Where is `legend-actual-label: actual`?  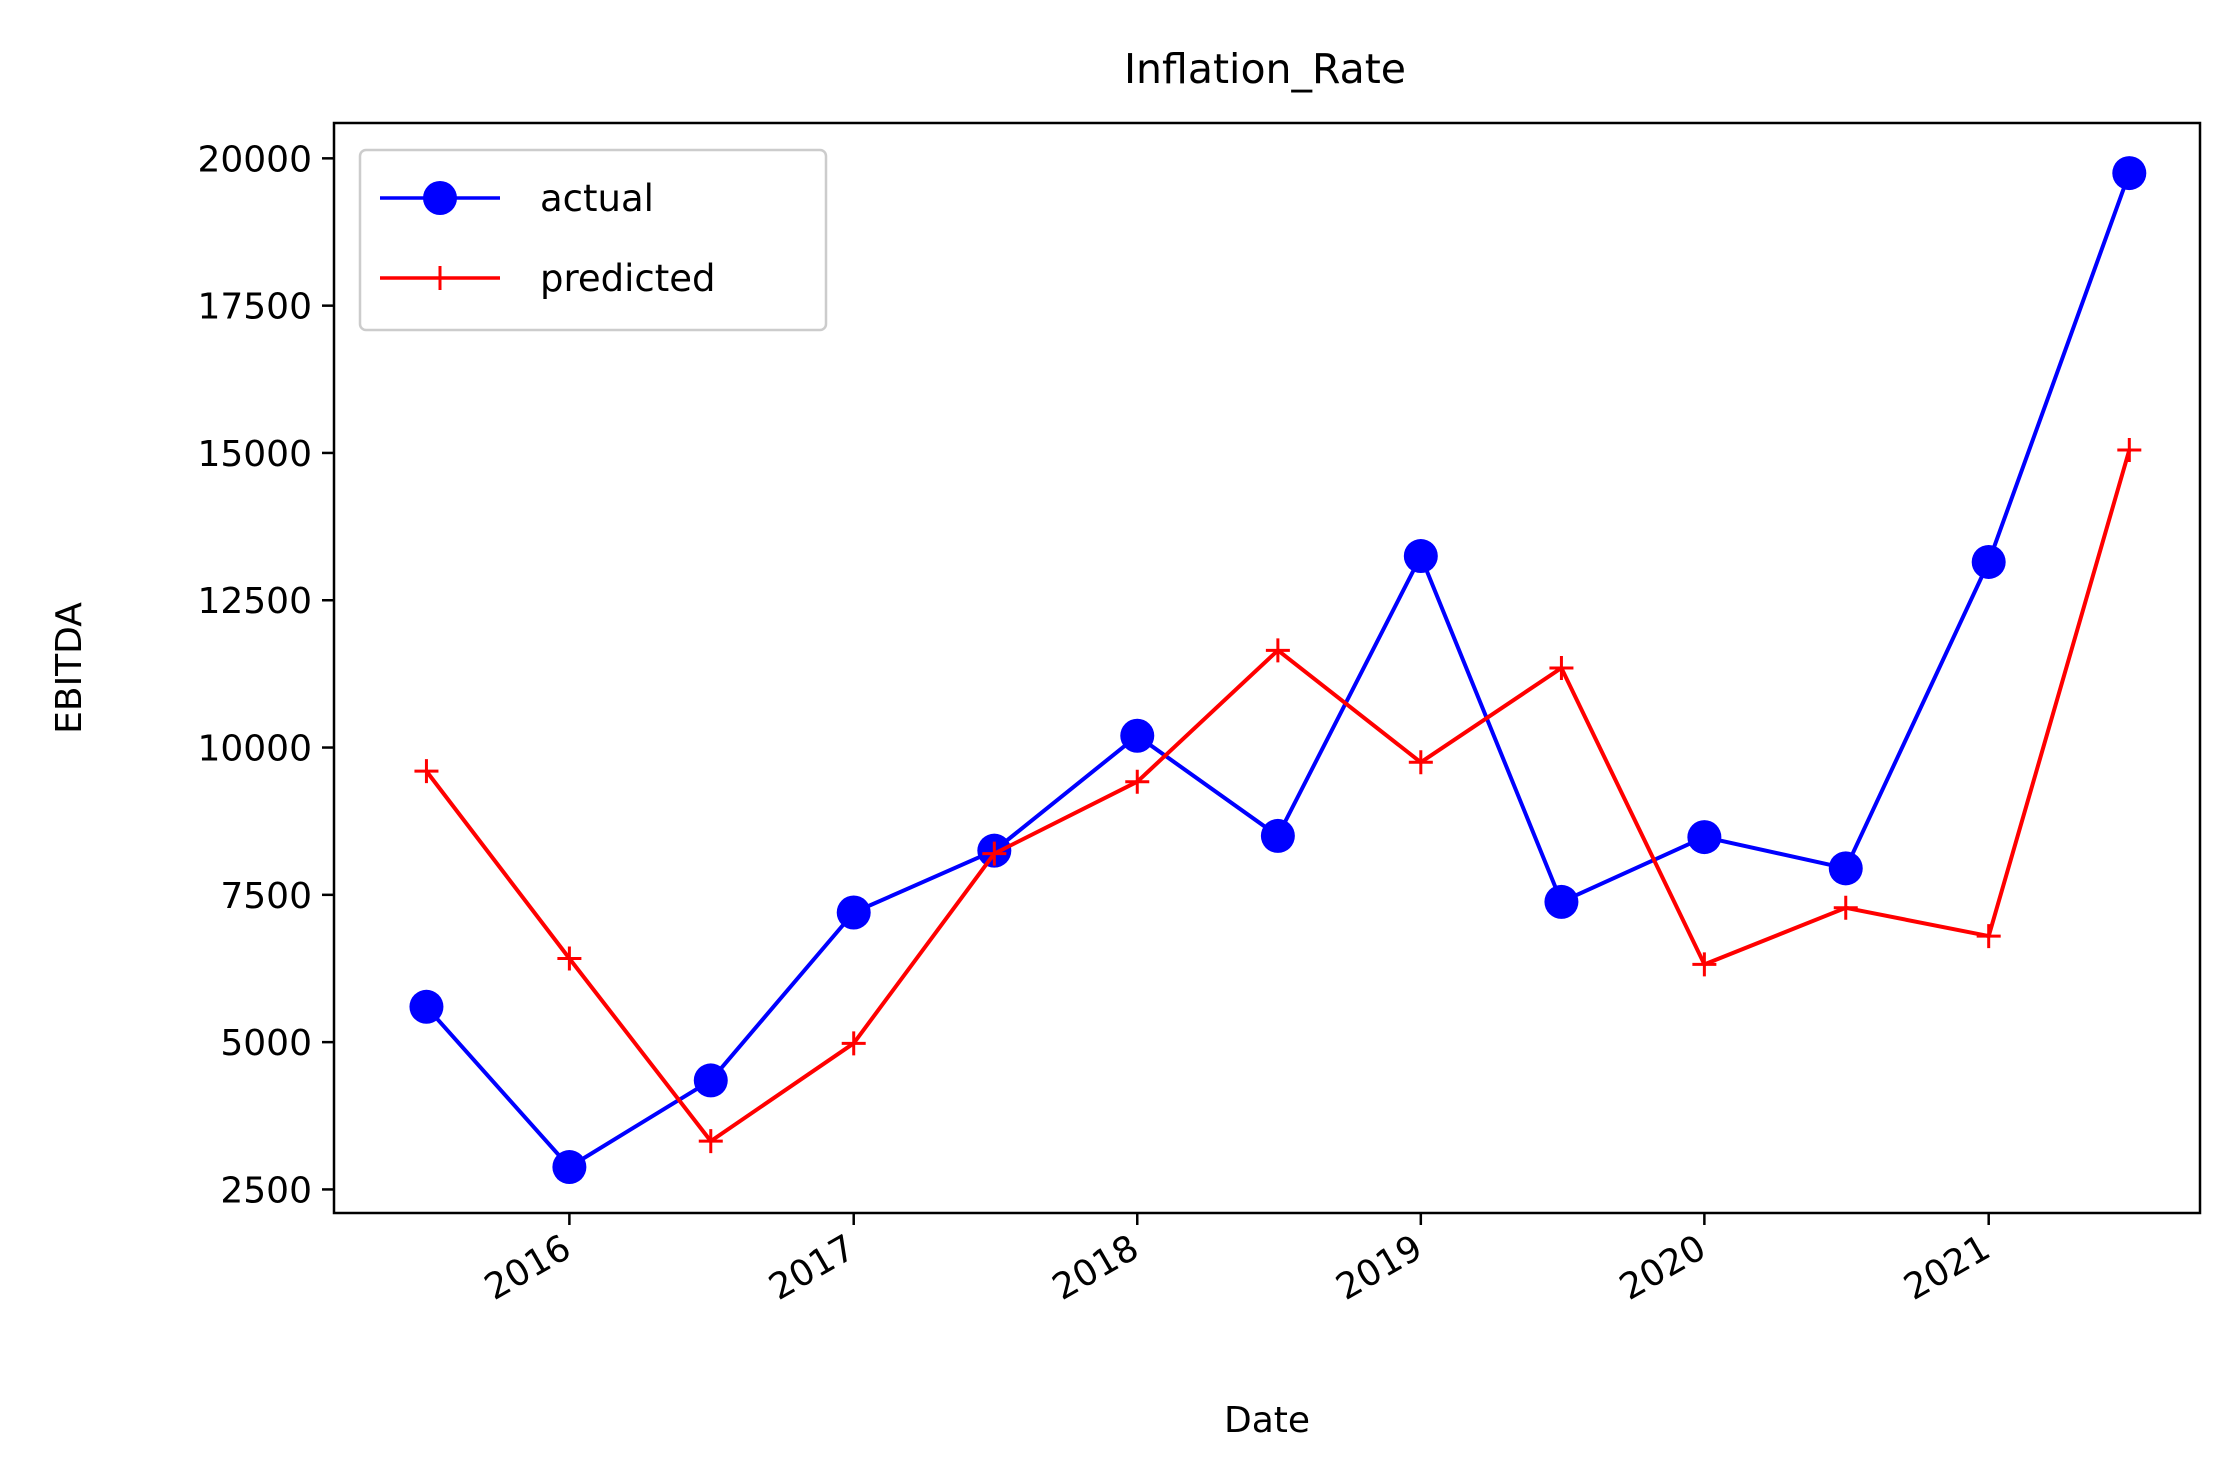
legend-actual-label: actual is located at coordinates (597, 198).